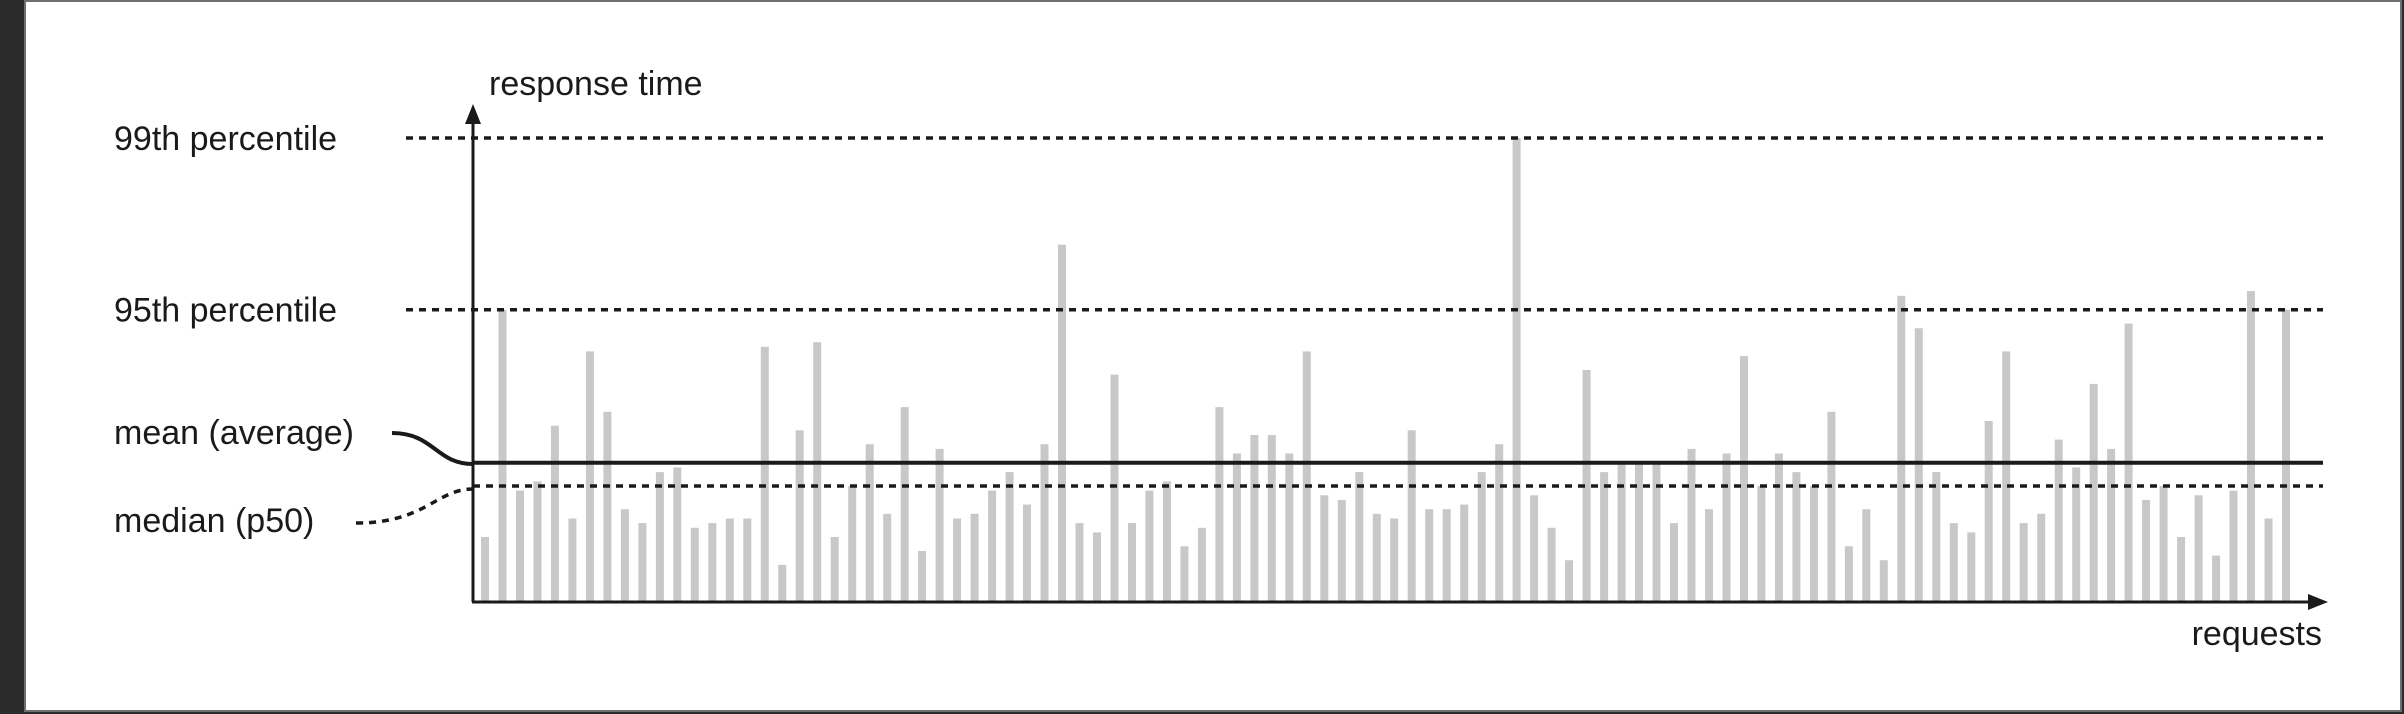 Image resolution: width=2404 pixels, height=714 pixels. I want to click on y-axis-label: response time, so click(596, 84).